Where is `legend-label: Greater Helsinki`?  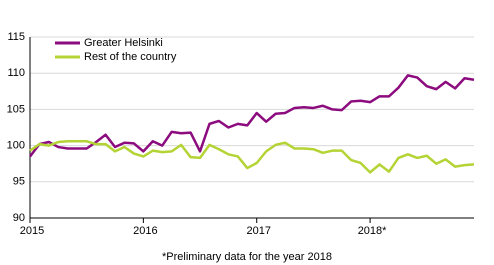 legend-label: Greater Helsinki is located at coordinates (123, 43).